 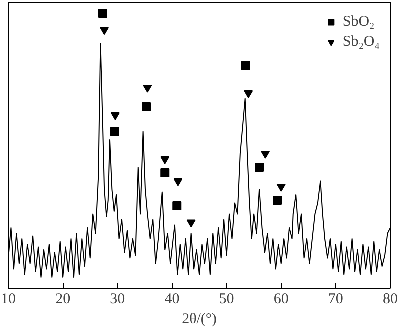 I want to click on x-tick-label: 80, so click(x=390, y=300).